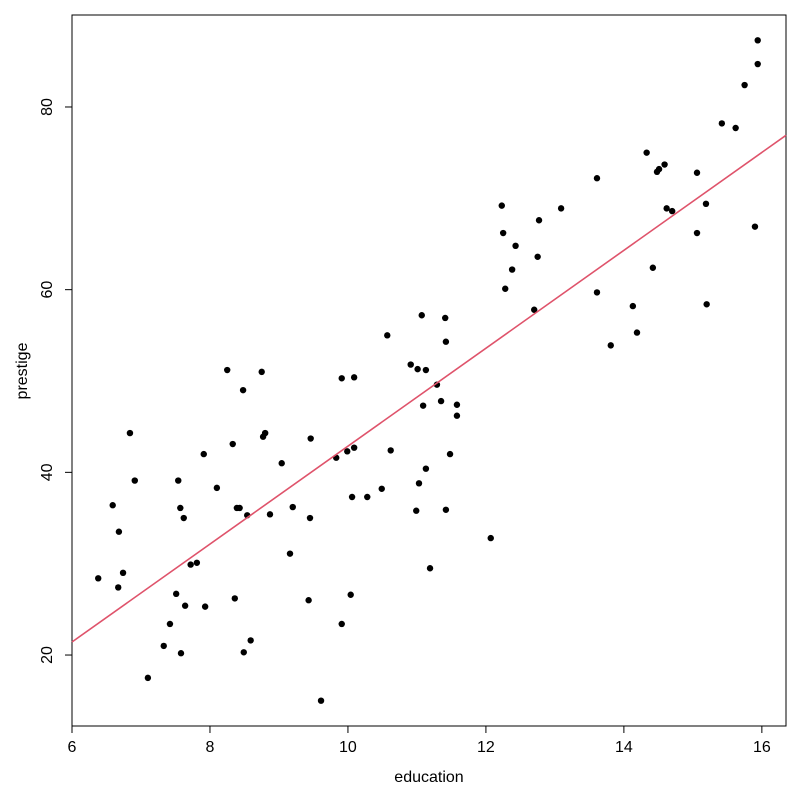 Image resolution: width=800 pixels, height=805 pixels. I want to click on y-tick-label: 40, so click(47, 472).